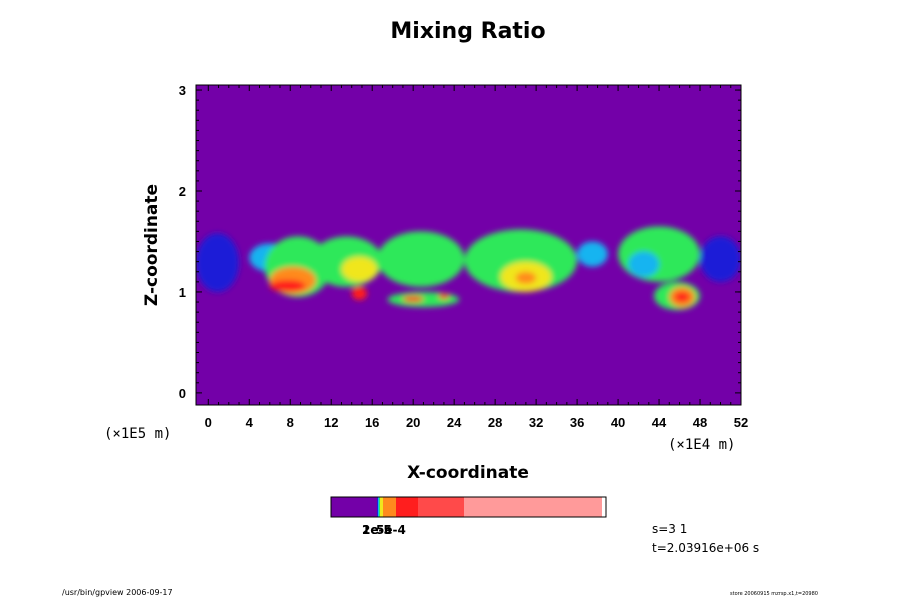  What do you see at coordinates (741, 422) in the screenshot?
I see `x-tick-label: 52` at bounding box center [741, 422].